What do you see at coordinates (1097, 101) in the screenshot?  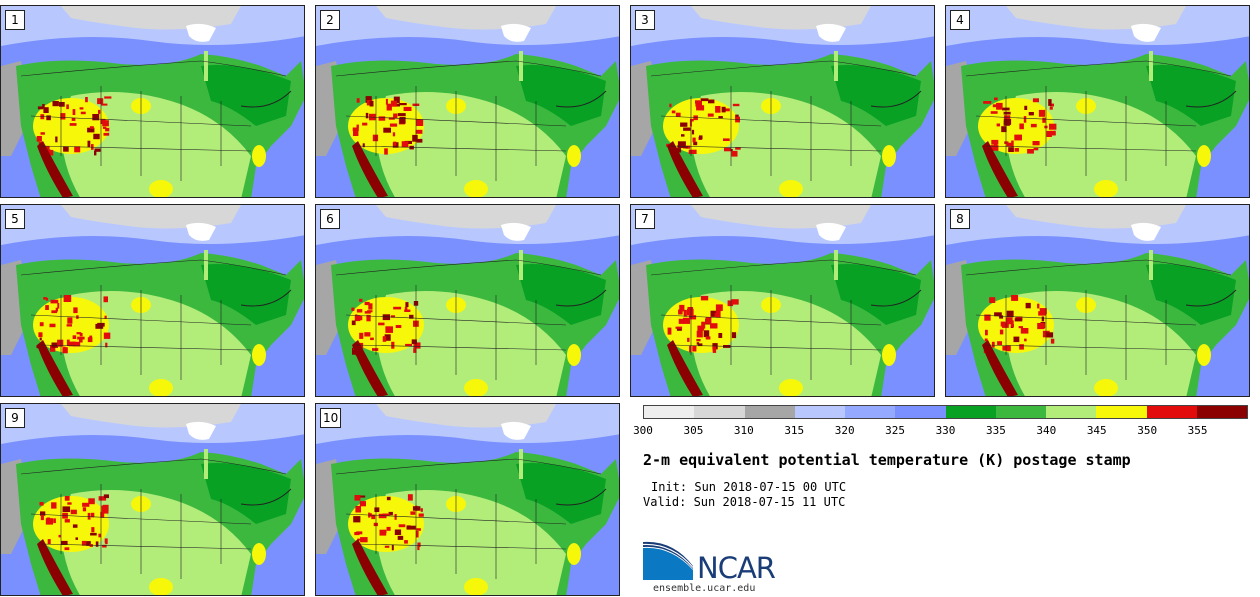 I see `stamp-panel-4: 4` at bounding box center [1097, 101].